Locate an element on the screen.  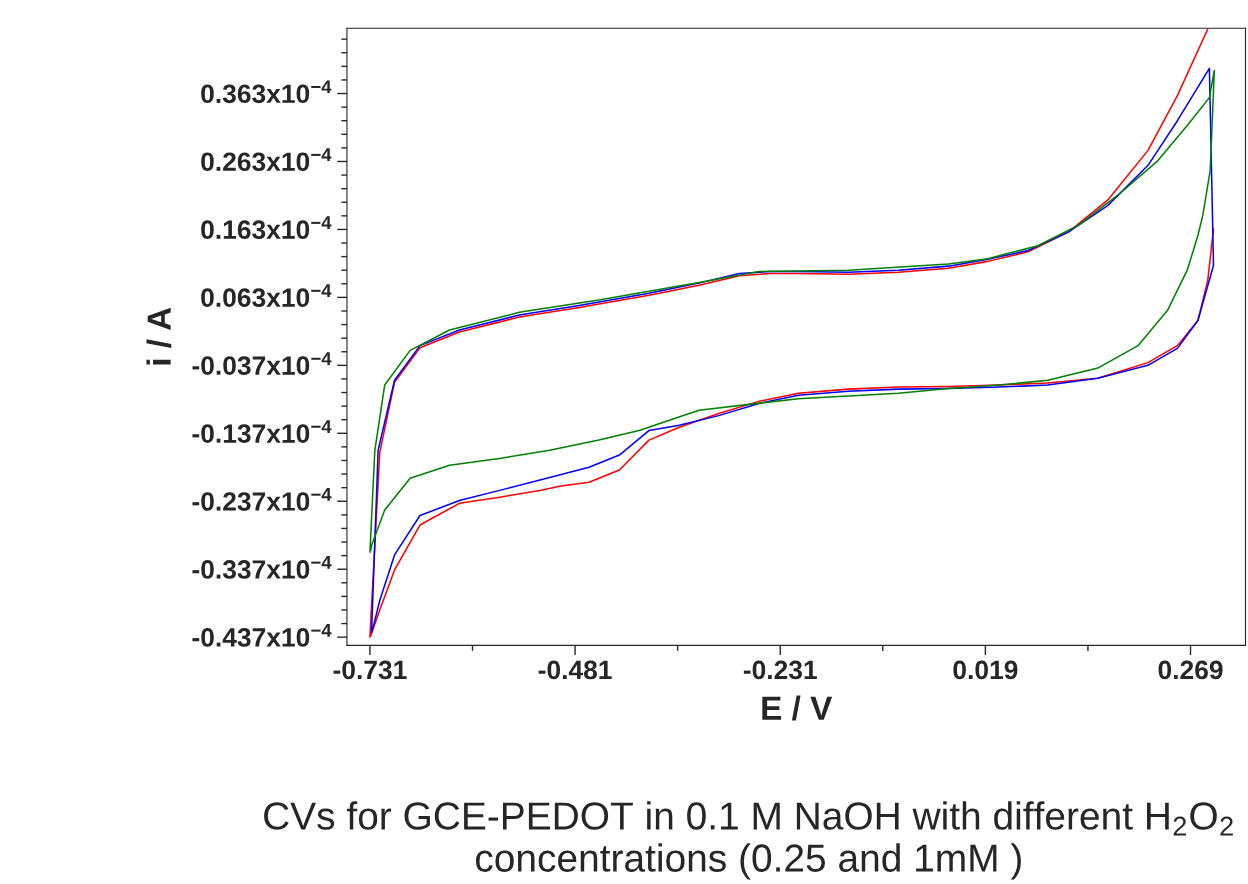
chart-title: CVs for GCE-PEDOT in 0.1 M NaOH with different H$_{2}$O$_{2}$ concentrations (0.25 and 1mM ) is located at coordinates (748, 840).